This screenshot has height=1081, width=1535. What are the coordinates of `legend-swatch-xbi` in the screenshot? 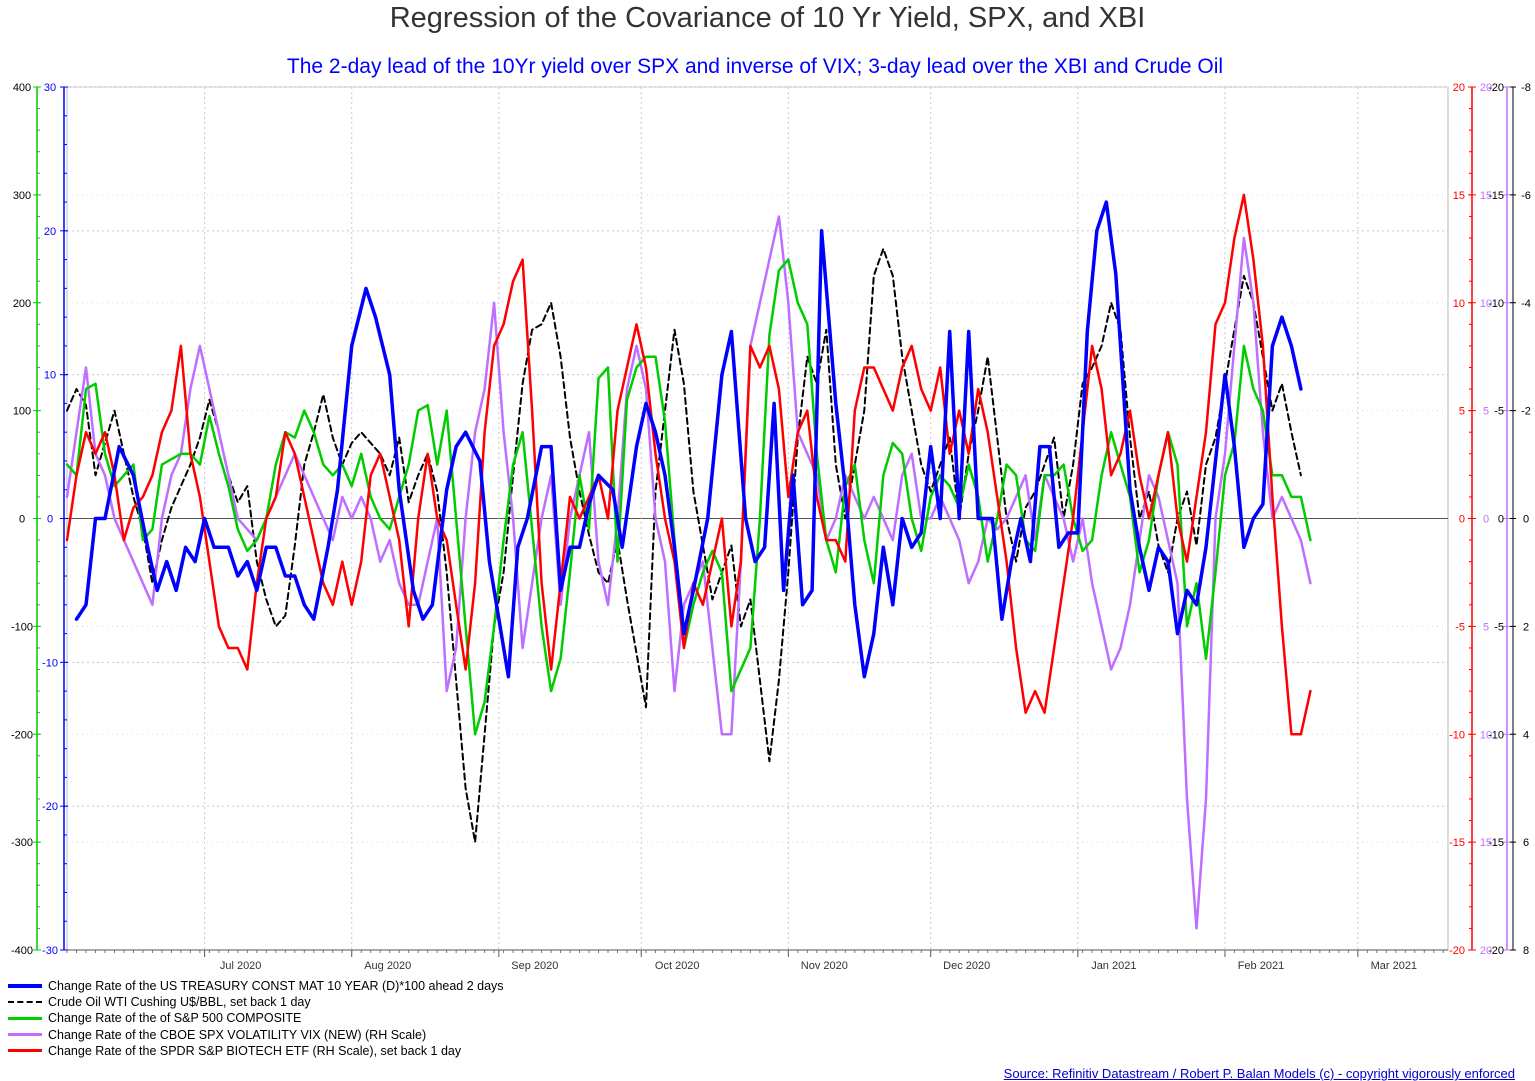 It's located at (25, 1051).